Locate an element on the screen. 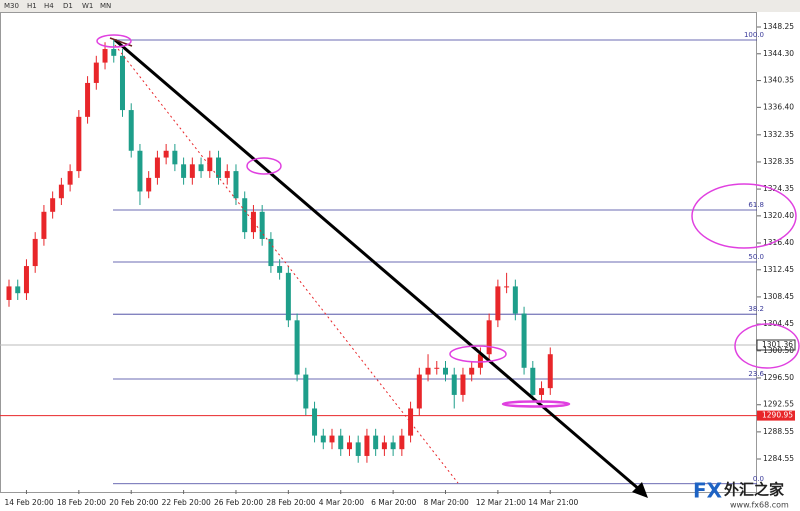  y-tick-label: 1328.35 is located at coordinates (778, 161).